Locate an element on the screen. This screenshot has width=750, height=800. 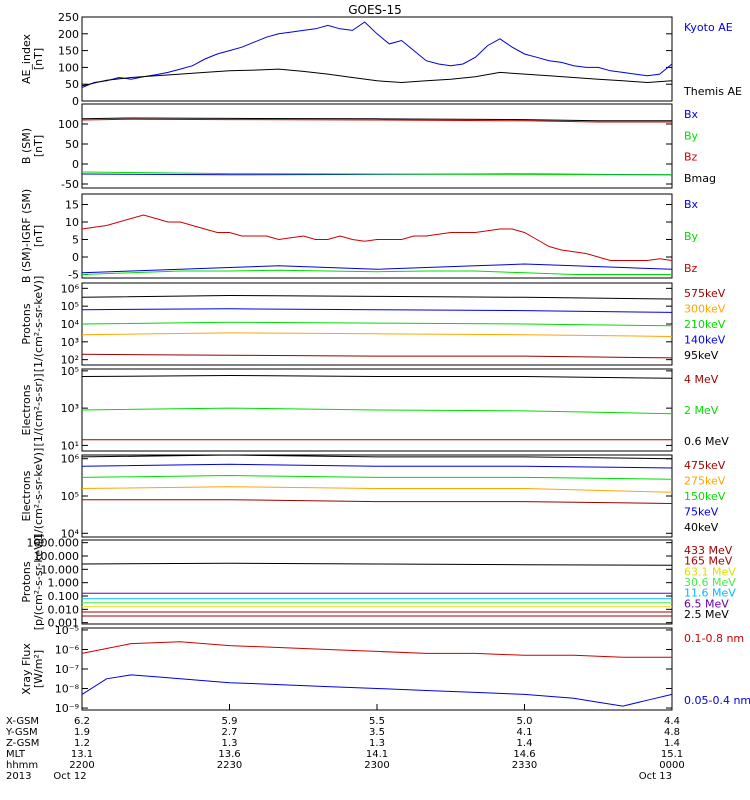
panel-3: -5 0 5 10 15 B (SM)-IGRF (SM) [nT] Bx By Bz is located at coordinates (359, 236).